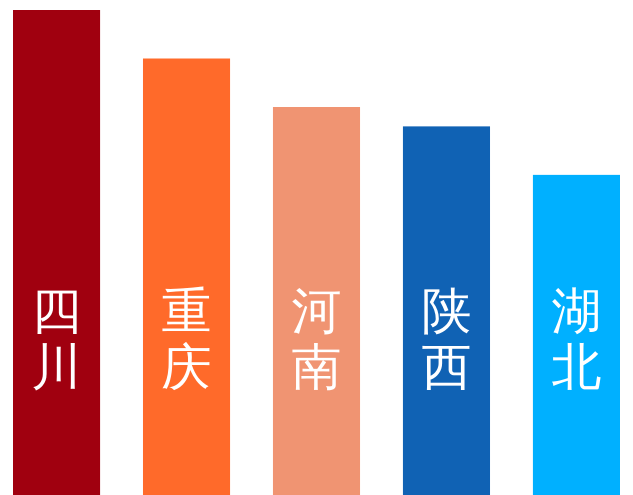 The image size is (633, 495). What do you see at coordinates (446, 339) in the screenshot?
I see `x-tick-label: 陕西` at bounding box center [446, 339].